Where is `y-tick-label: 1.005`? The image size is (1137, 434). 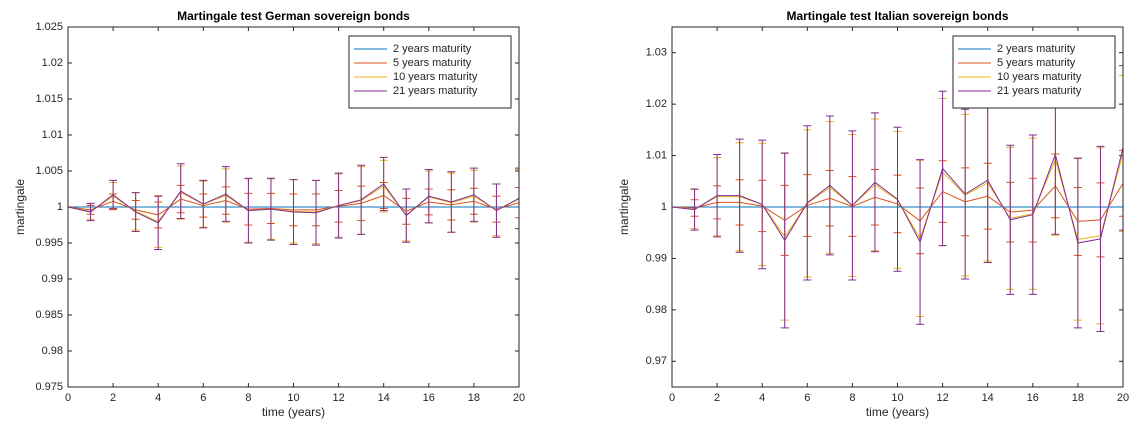
y-tick-label: 1.005 is located at coordinates (49, 171).